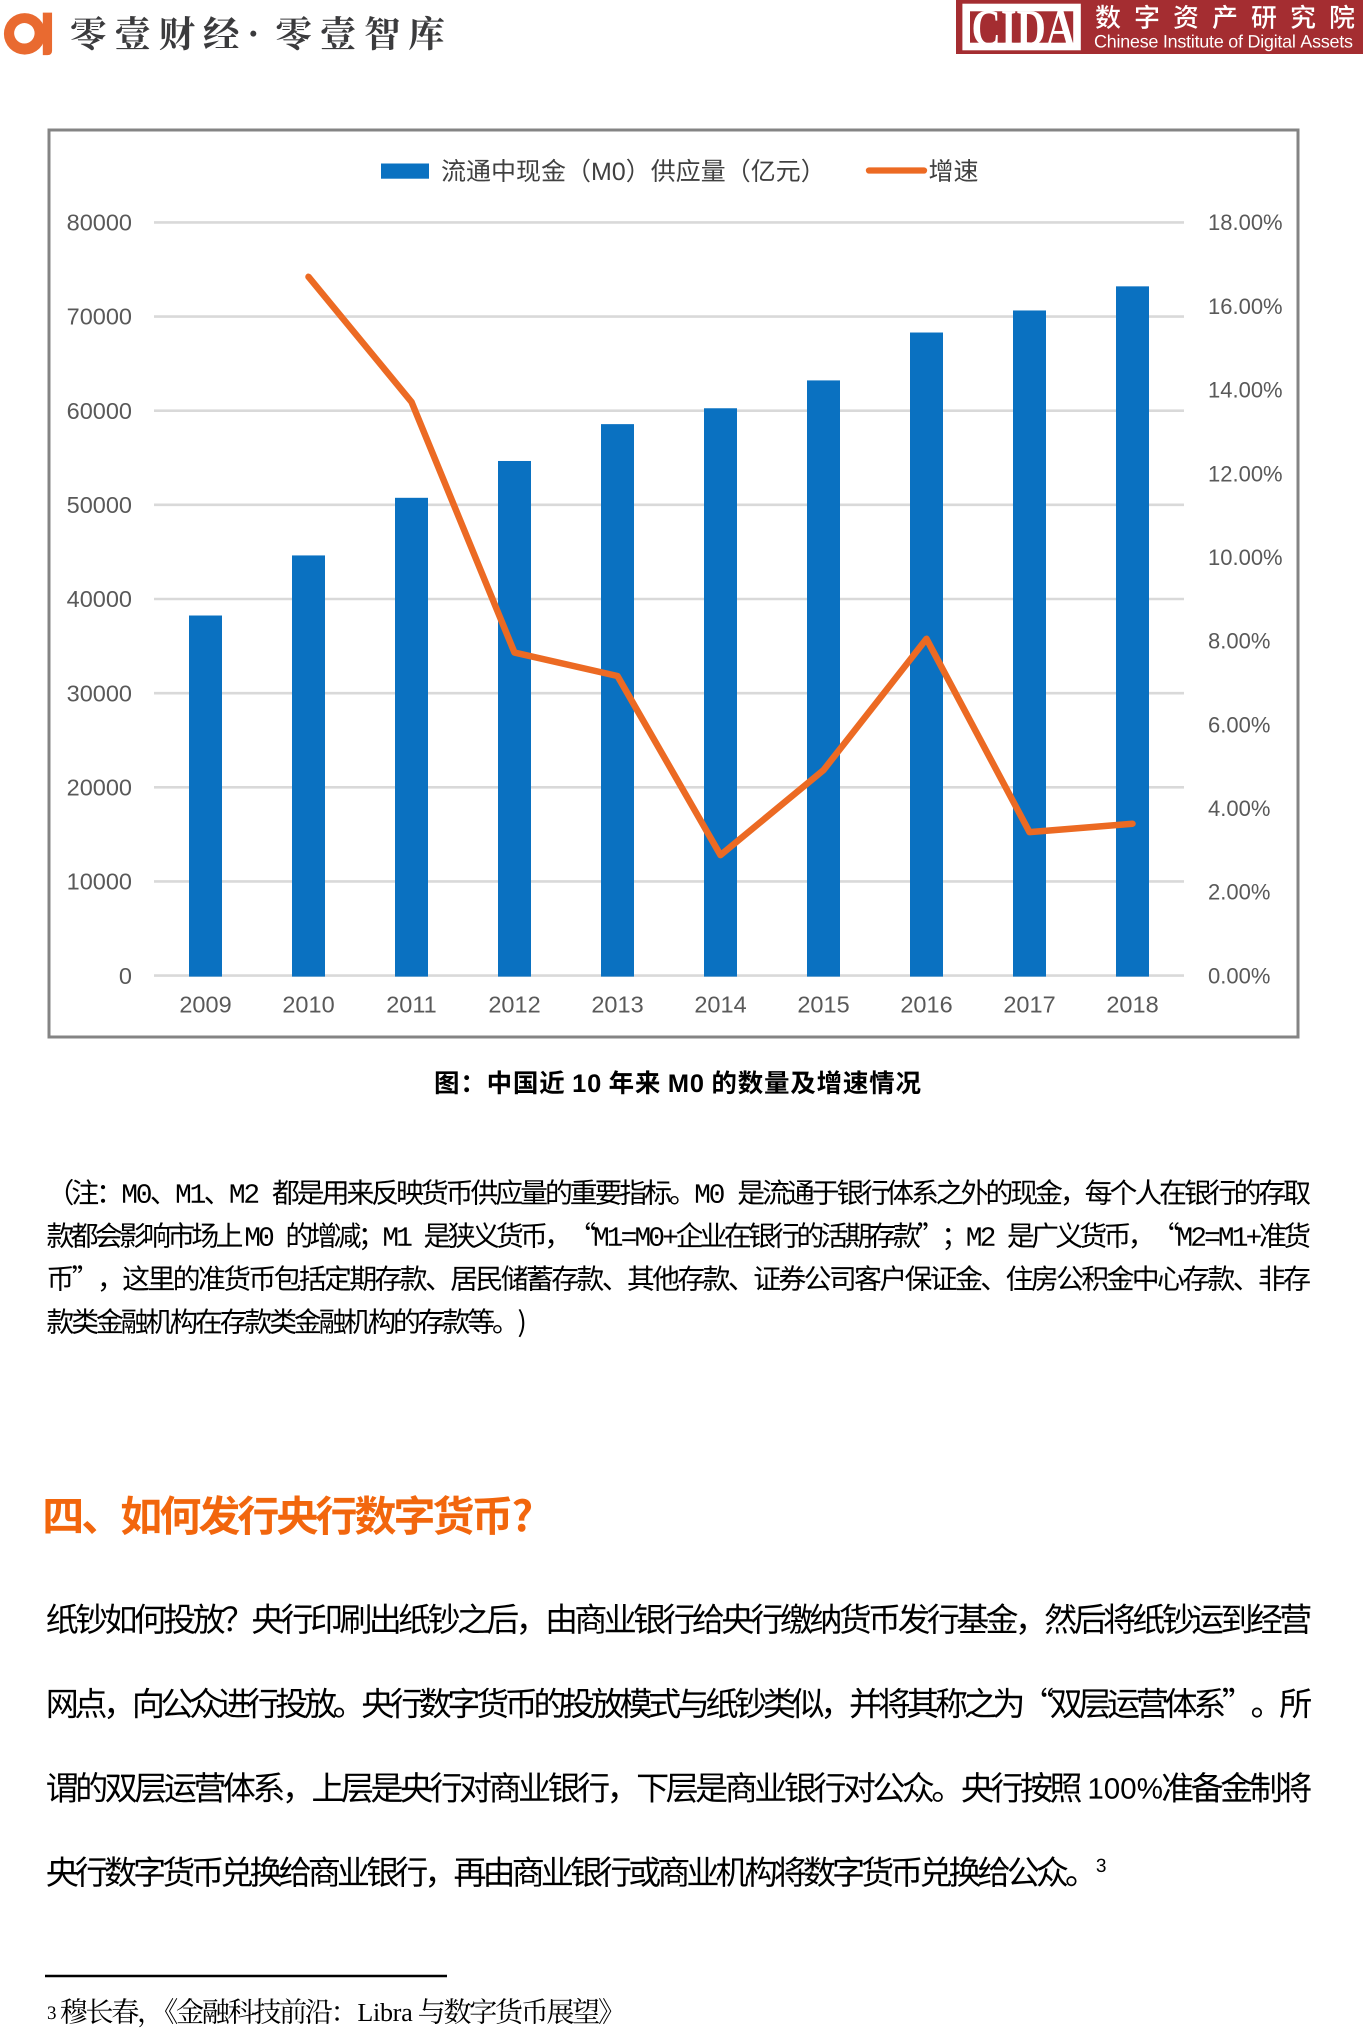 The width and height of the screenshot is (1363, 2038). Describe the element at coordinates (1239, 808) in the screenshot. I see `svg-text: 4.00%` at that location.